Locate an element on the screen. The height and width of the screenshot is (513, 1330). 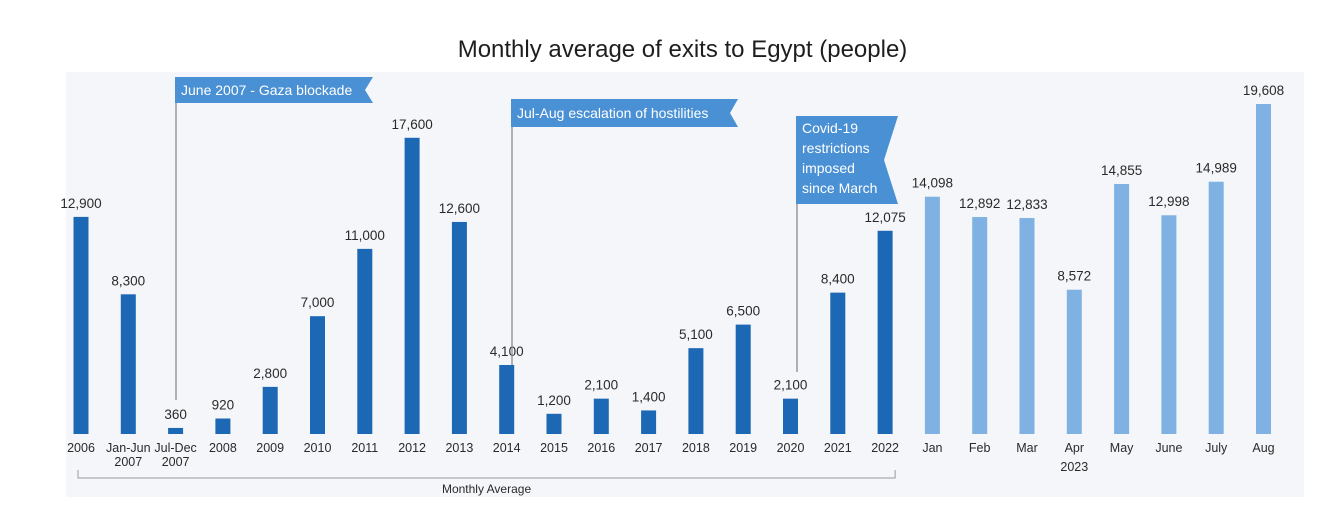
category-label: Apr is located at coordinates (1074, 448).